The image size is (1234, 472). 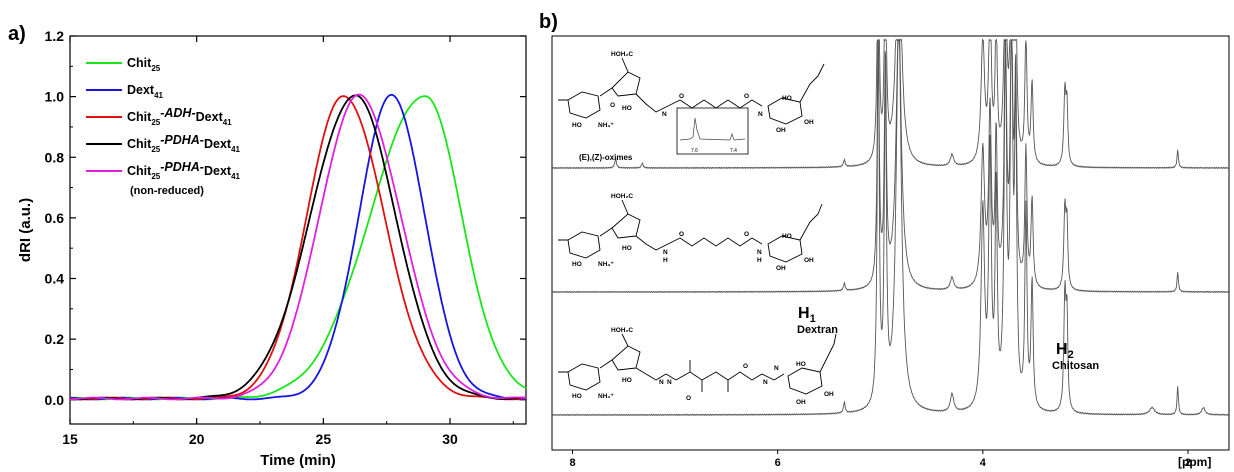 What do you see at coordinates (55, 97) in the screenshot?
I see `y-tick-label: 1.0` at bounding box center [55, 97].